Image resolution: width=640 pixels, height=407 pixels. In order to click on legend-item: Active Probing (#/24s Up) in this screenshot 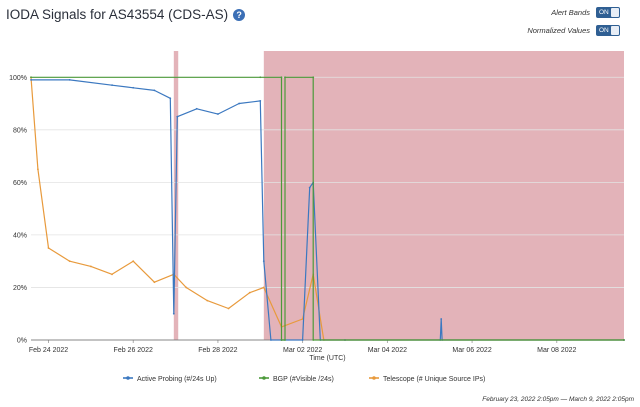, I will do `click(177, 379)`.